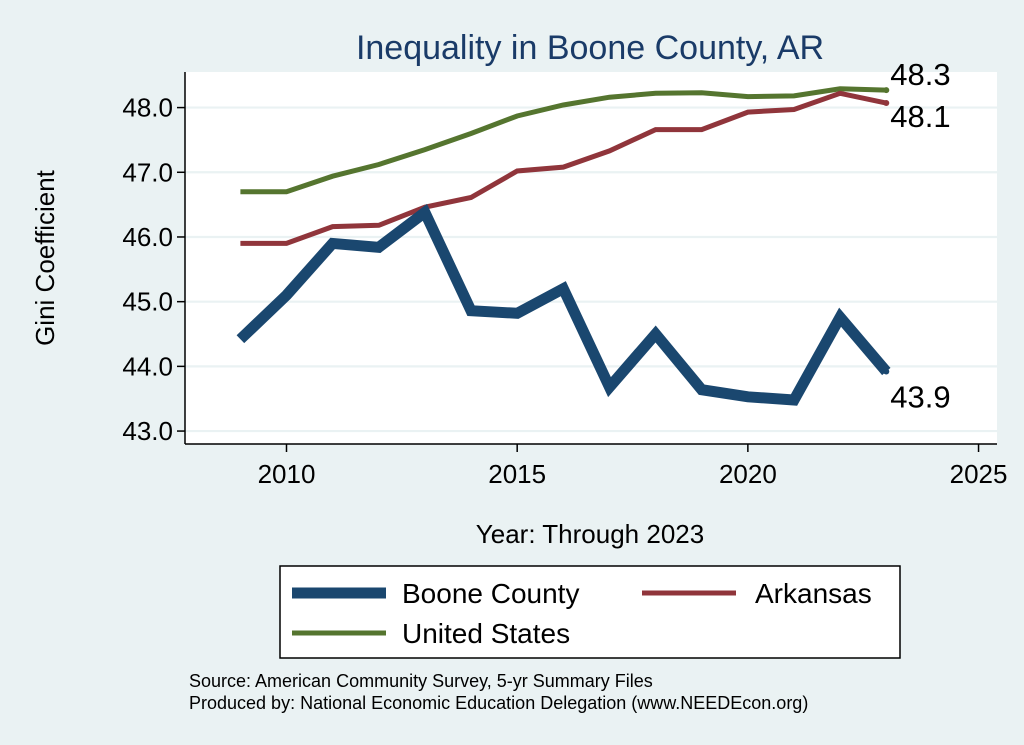  I want to click on x-tick-label: 2020, so click(748, 474).